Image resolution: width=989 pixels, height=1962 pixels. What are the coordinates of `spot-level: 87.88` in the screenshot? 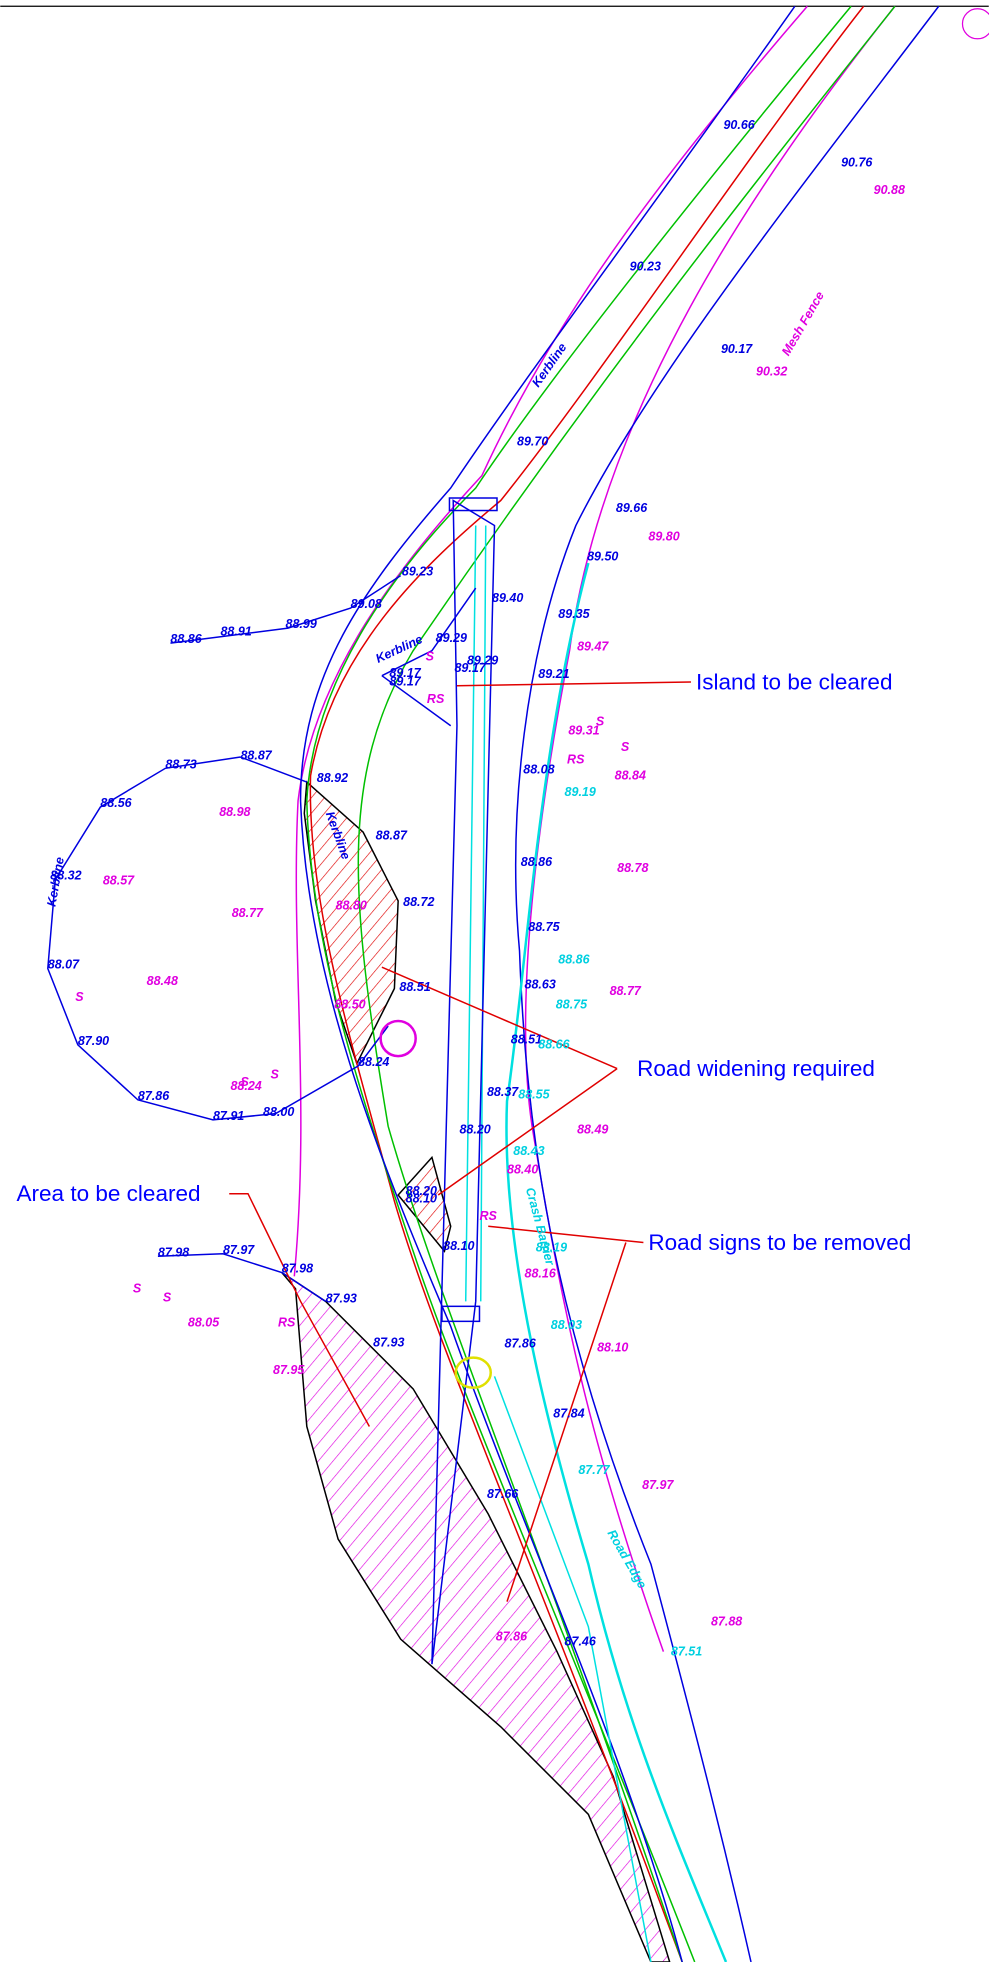 It's located at (726, 1621).